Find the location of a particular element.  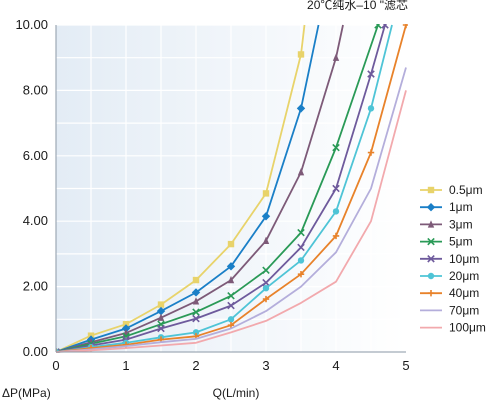

legend-label: 10μm is located at coordinates (464, 259).